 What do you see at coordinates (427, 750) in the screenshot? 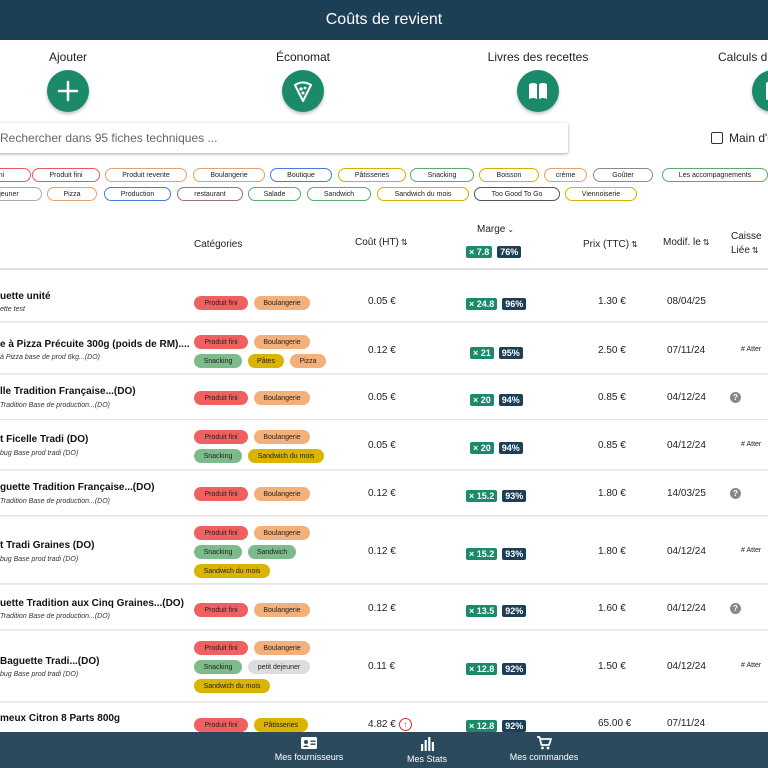
I see `nav-stats: Mes Stats` at bounding box center [427, 750].